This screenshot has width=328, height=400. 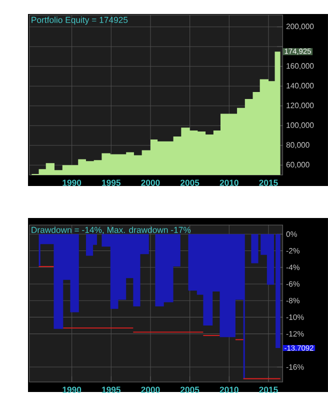 I want to click on chart-title: Drawdown = -14%, Max. drawdown -17%, so click(x=111, y=230).